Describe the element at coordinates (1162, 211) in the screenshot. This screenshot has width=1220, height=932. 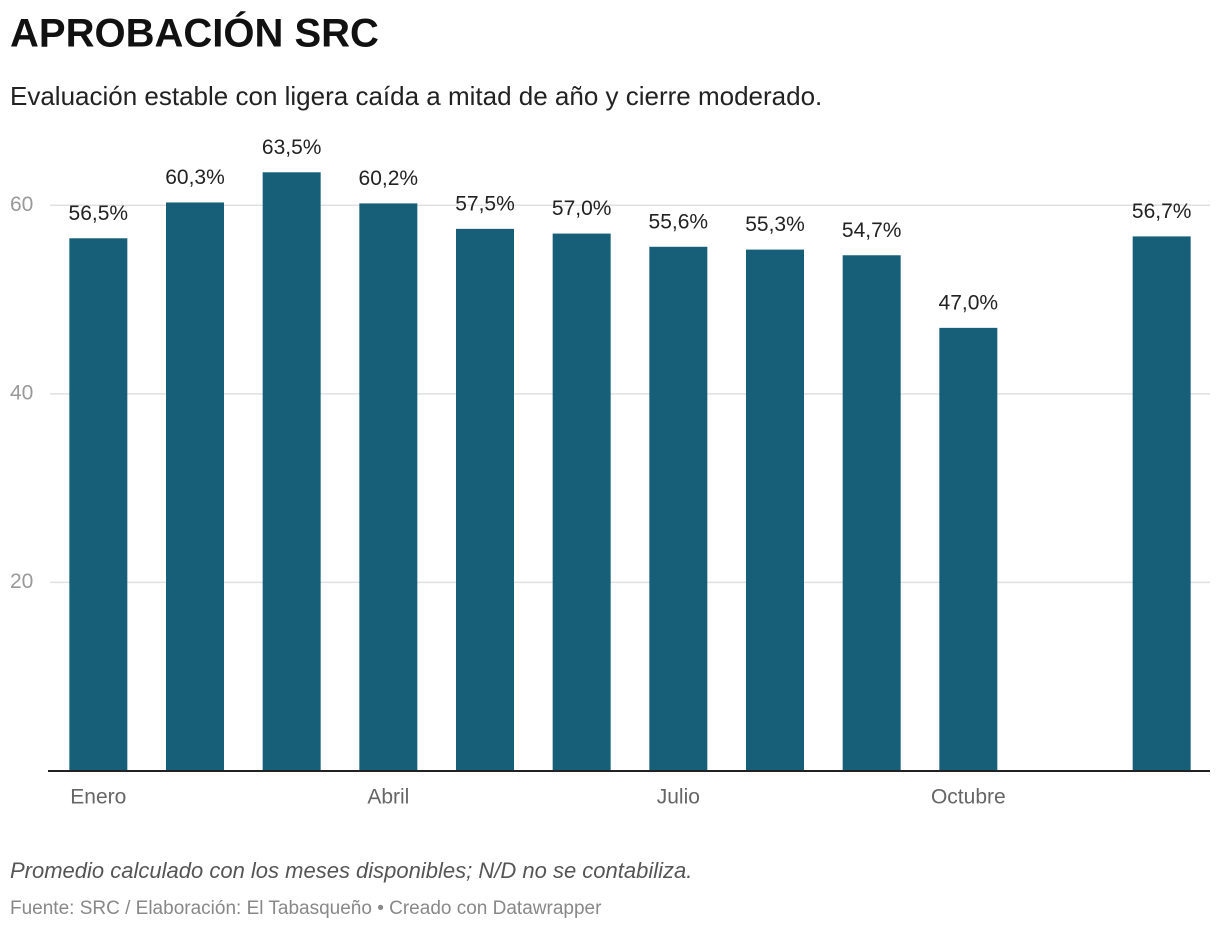
I see `value-label: 56,7%` at that location.